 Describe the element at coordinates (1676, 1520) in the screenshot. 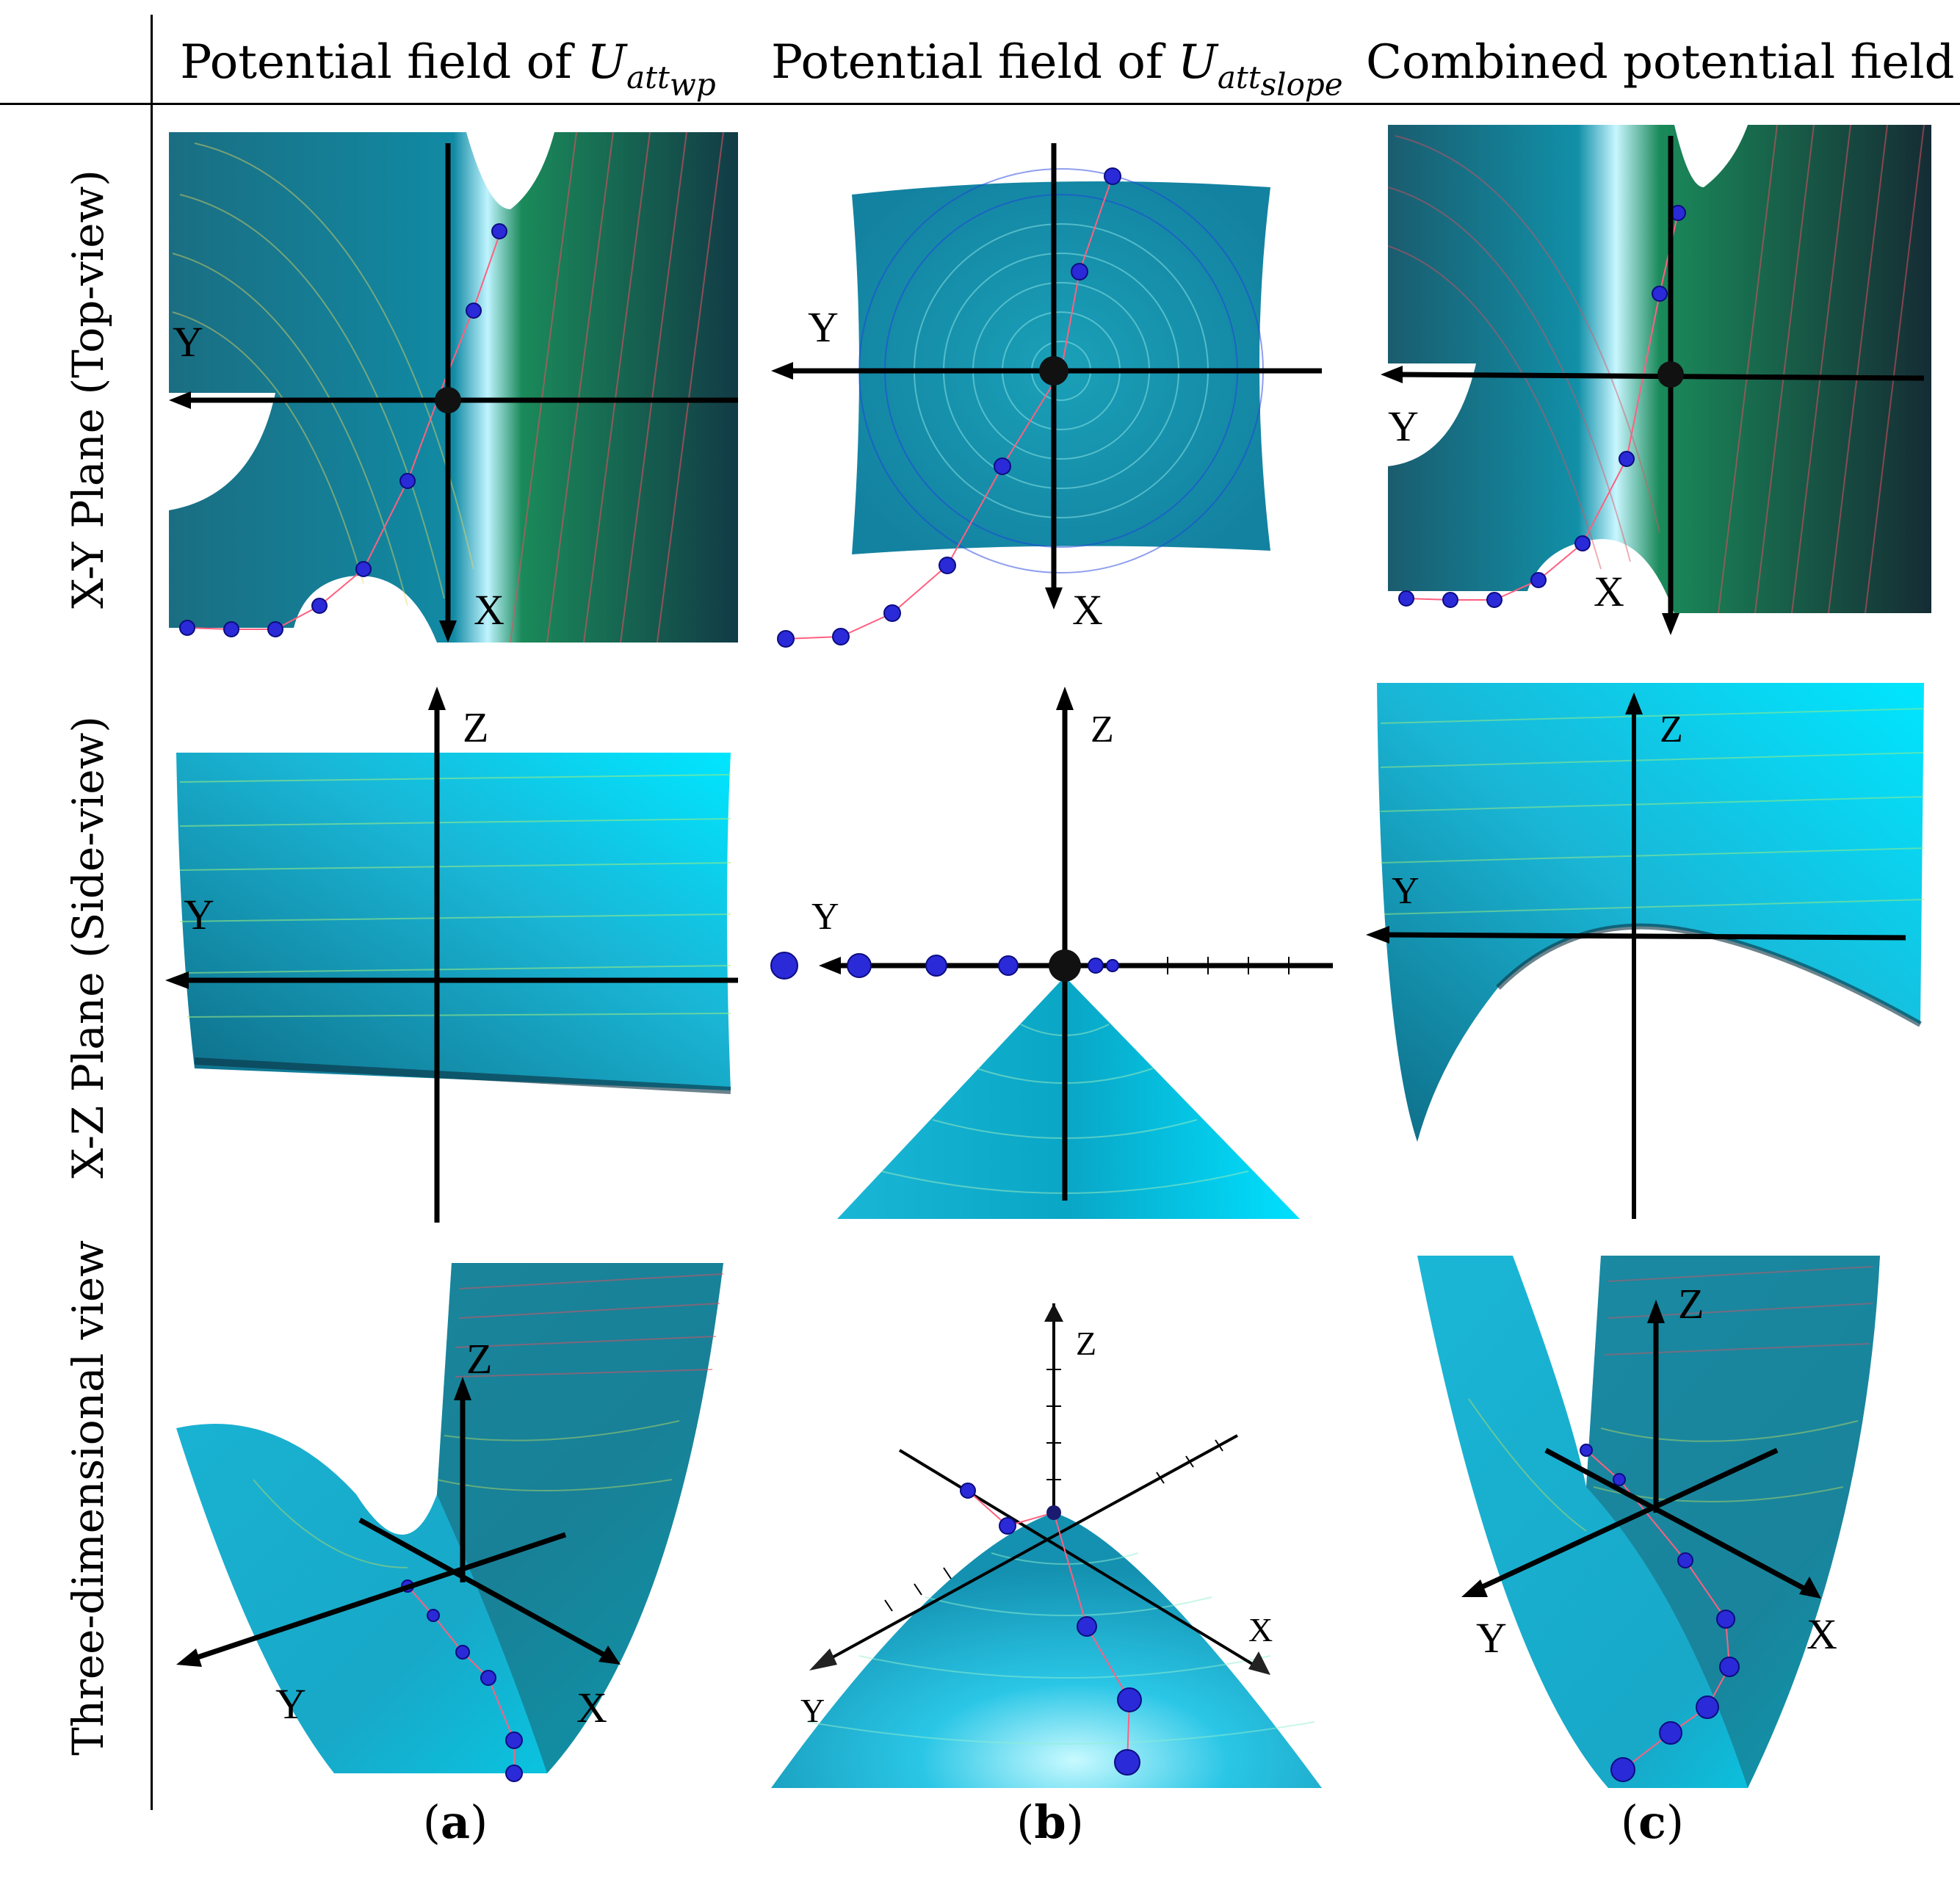

I see `axis-x-c-3d` at that location.